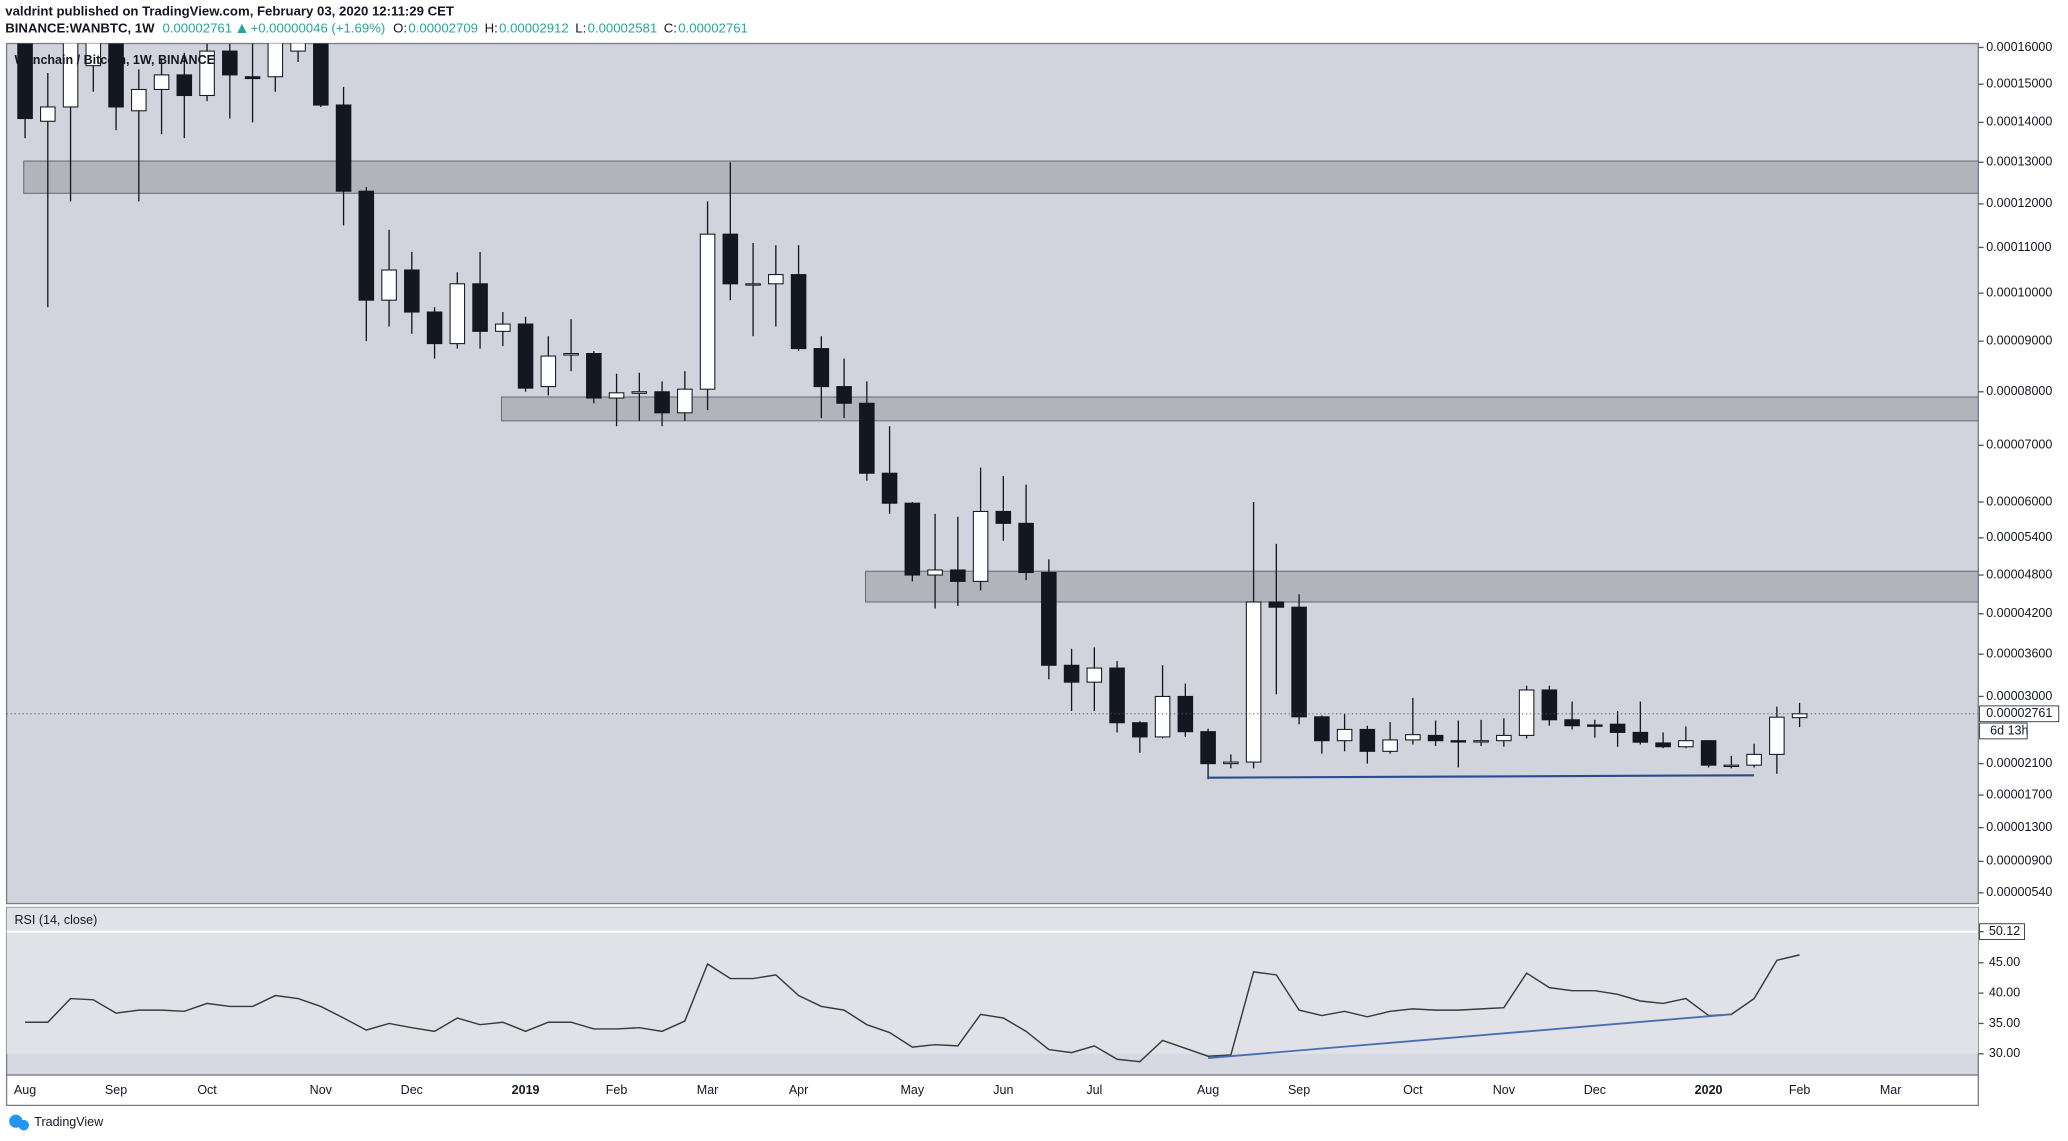 The width and height of the screenshot is (2068, 1141). I want to click on y-tick-label: 0.00007000, so click(2019, 445).